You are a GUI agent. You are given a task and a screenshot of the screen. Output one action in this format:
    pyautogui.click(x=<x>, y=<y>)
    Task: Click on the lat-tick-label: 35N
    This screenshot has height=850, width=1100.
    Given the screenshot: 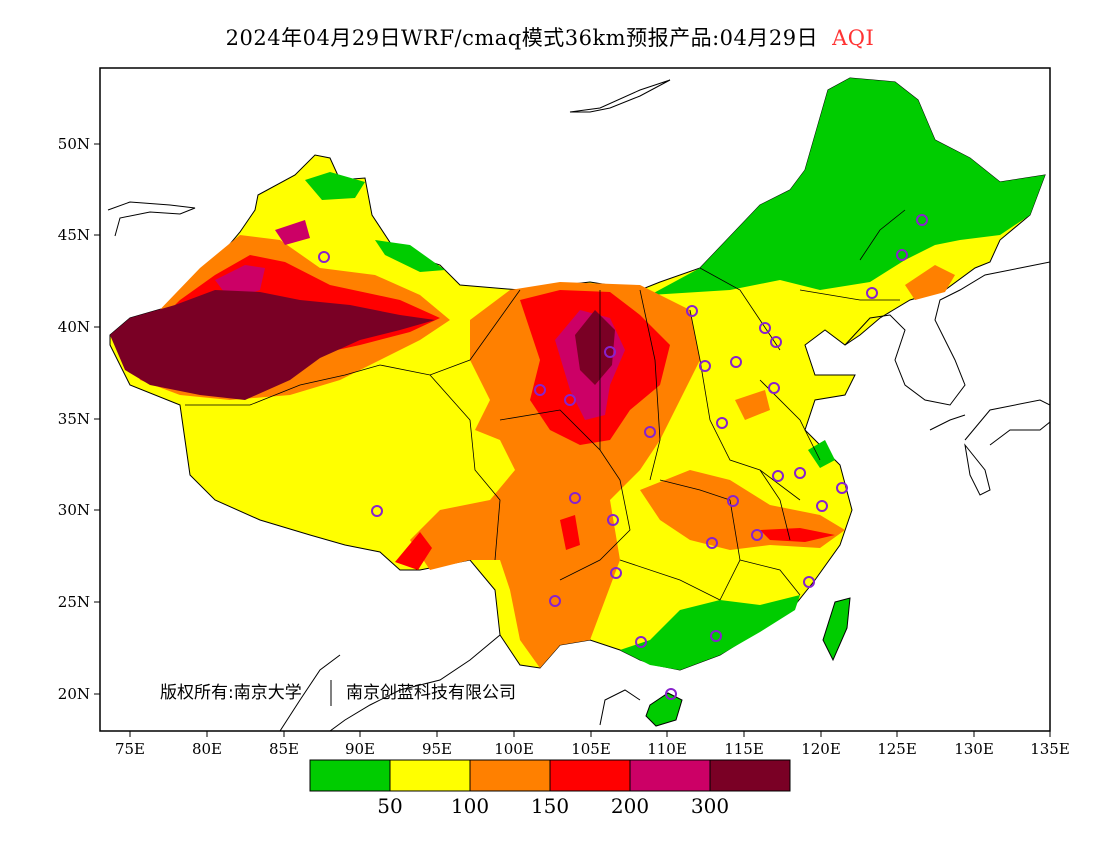 What is the action you would take?
    pyautogui.click(x=74, y=419)
    